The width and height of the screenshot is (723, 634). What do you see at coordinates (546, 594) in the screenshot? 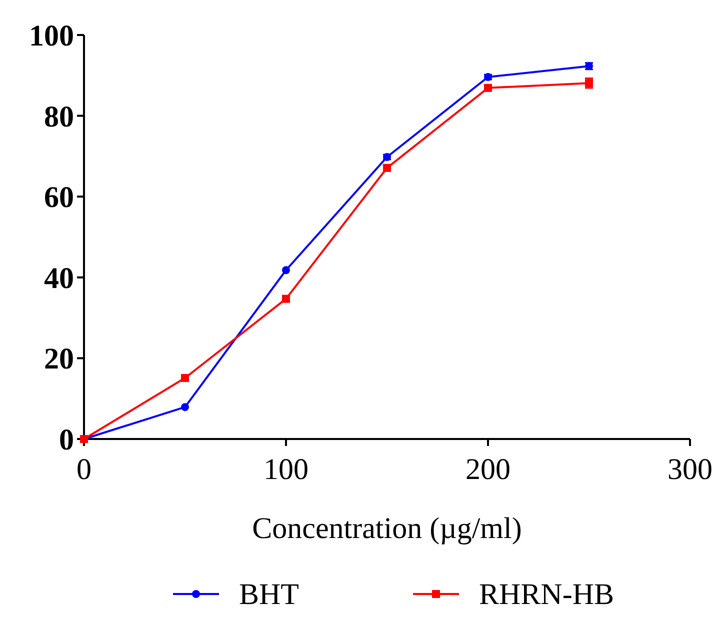
I see `legend-label: RHRN-HB` at bounding box center [546, 594].